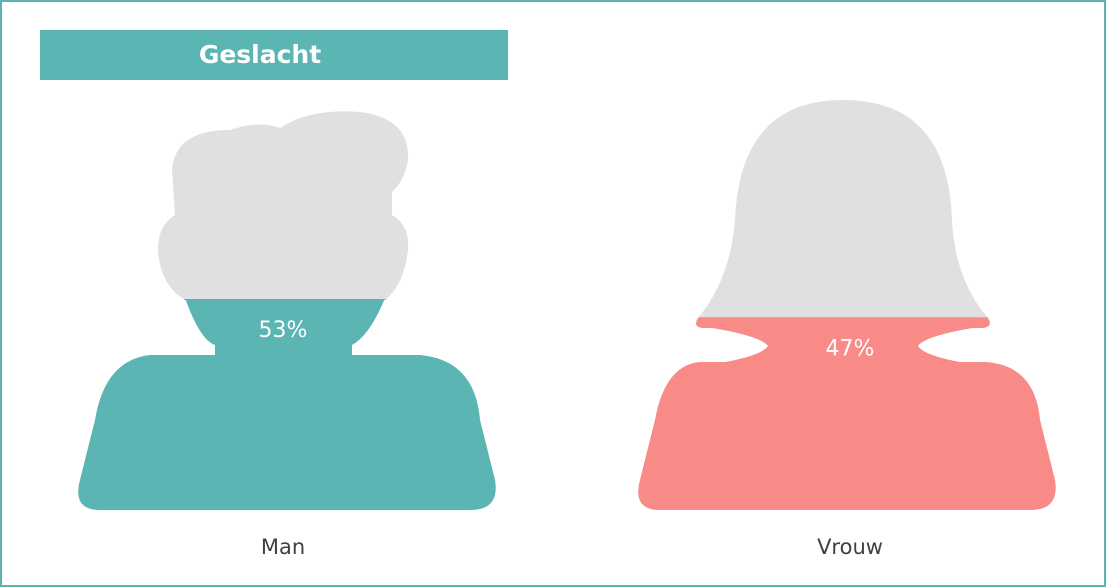 Image resolution: width=1106 pixels, height=587 pixels. What do you see at coordinates (850, 348) in the screenshot?
I see `value-label: 47%` at bounding box center [850, 348].